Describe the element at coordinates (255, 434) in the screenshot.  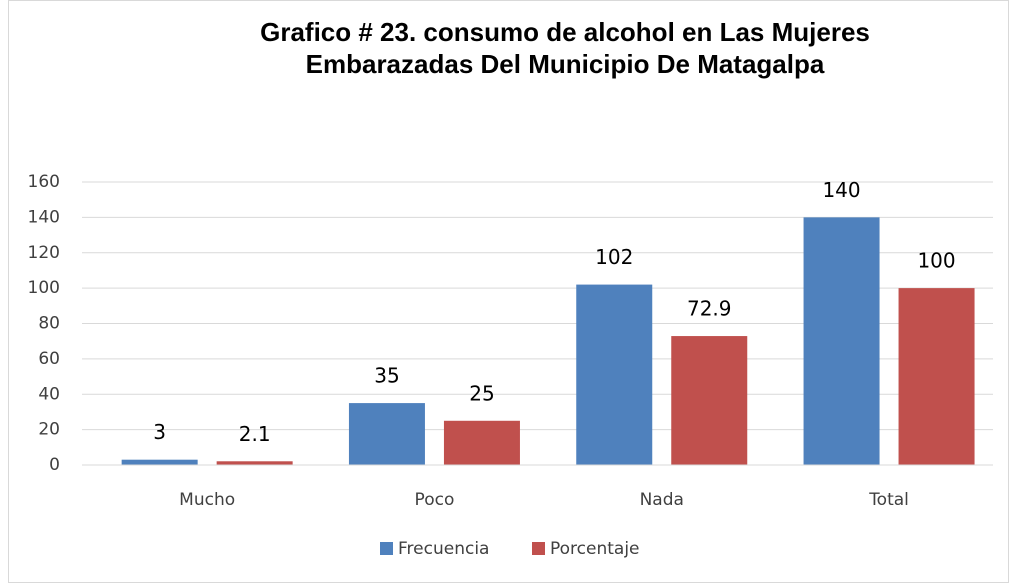
I see `data-label: 2.1` at that location.